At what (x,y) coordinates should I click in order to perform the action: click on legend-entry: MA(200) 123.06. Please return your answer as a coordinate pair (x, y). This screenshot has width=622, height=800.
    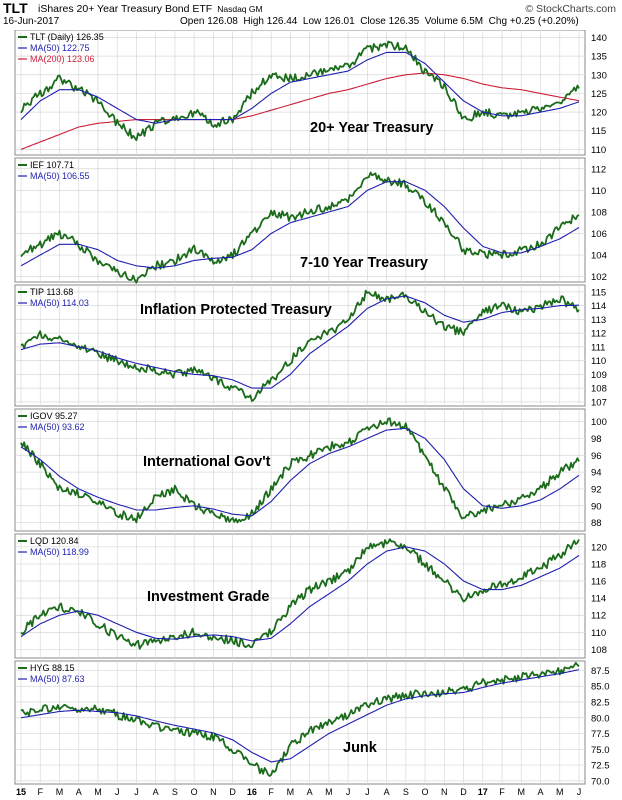
    Looking at the image, I should click on (62, 59).